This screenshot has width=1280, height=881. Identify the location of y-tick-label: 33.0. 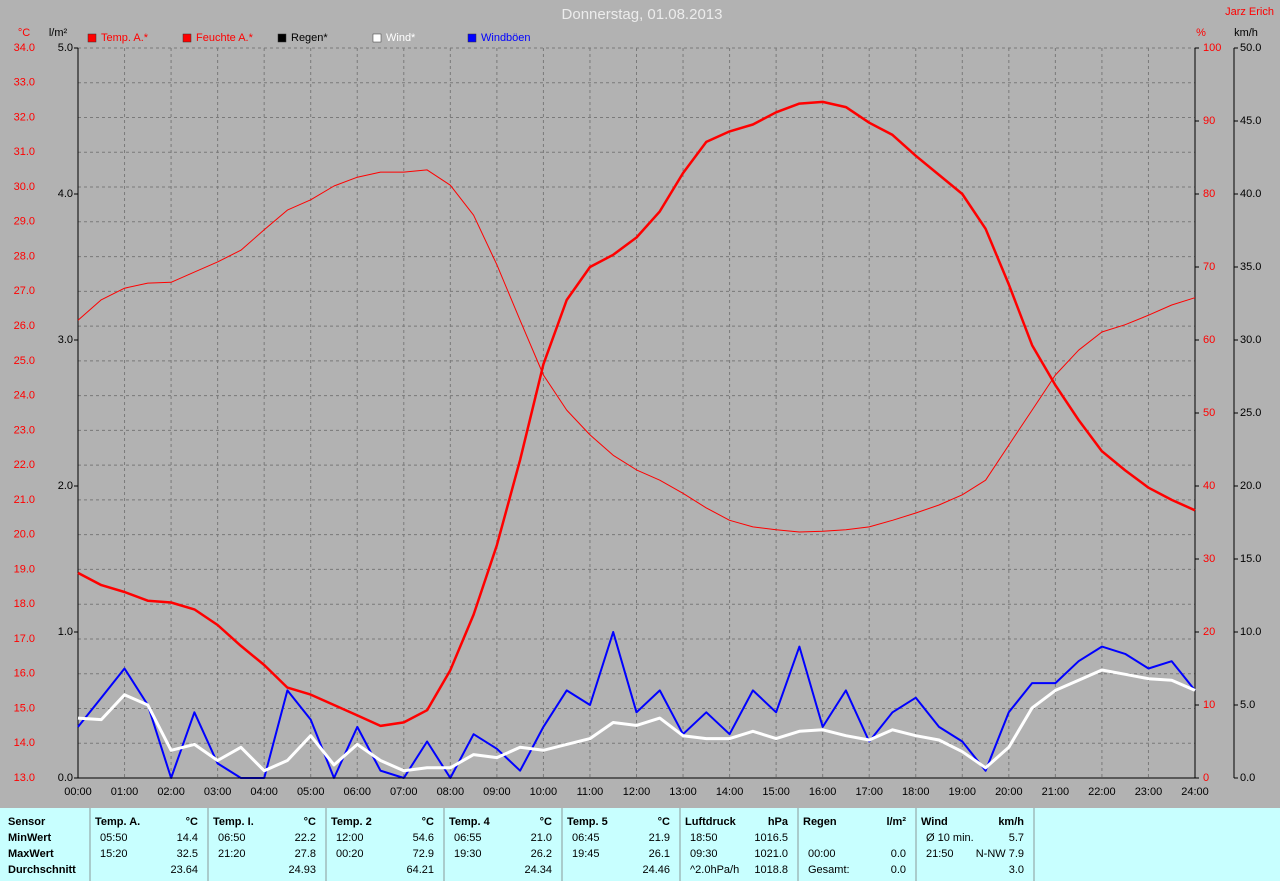
(24, 83).